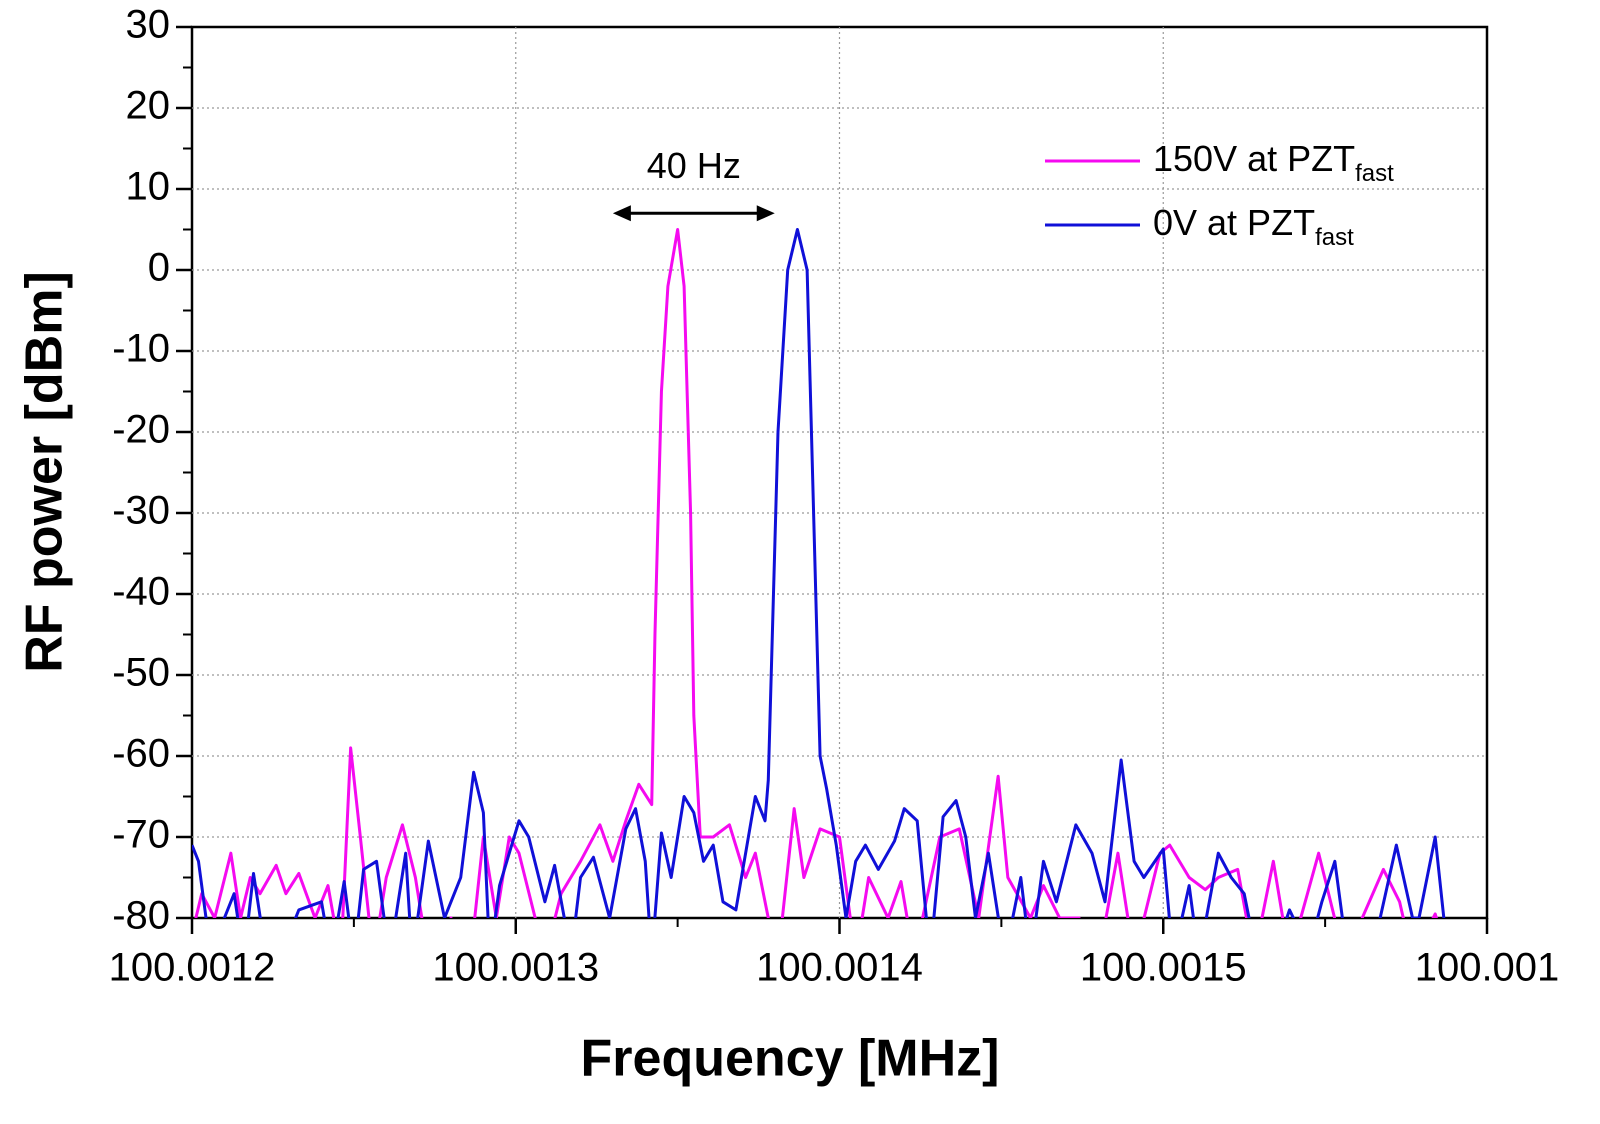 The image size is (1600, 1124). I want to click on y-tick-label: -30, so click(141, 511).